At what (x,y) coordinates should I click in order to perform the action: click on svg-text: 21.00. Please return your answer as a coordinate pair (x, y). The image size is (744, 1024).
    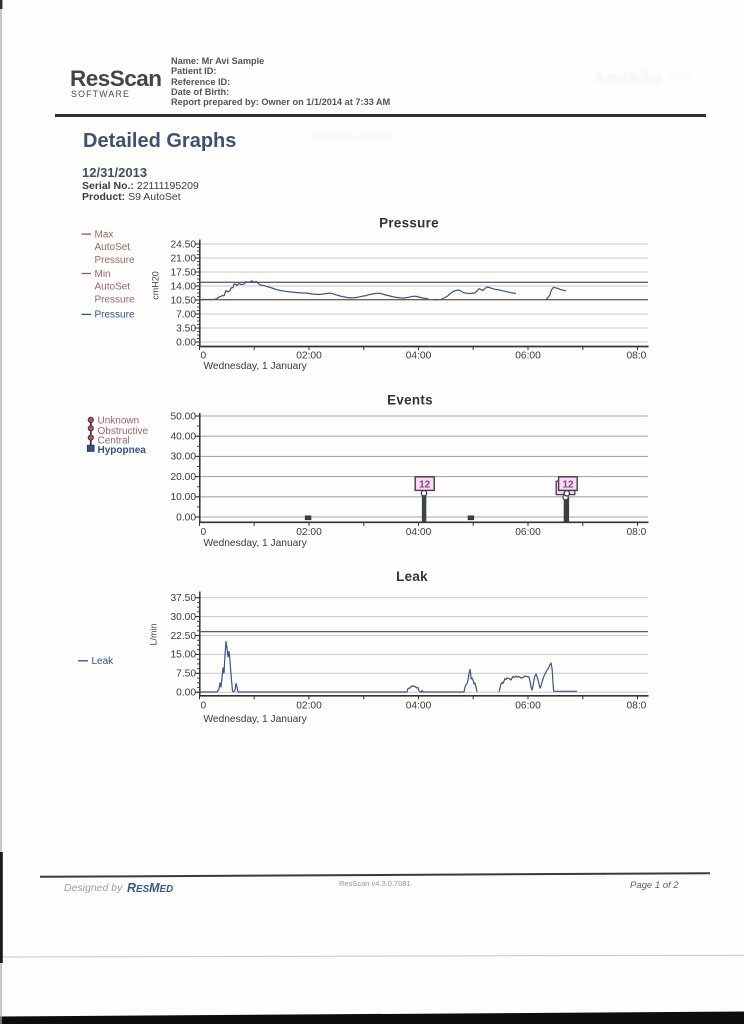
    Looking at the image, I should click on (184, 258).